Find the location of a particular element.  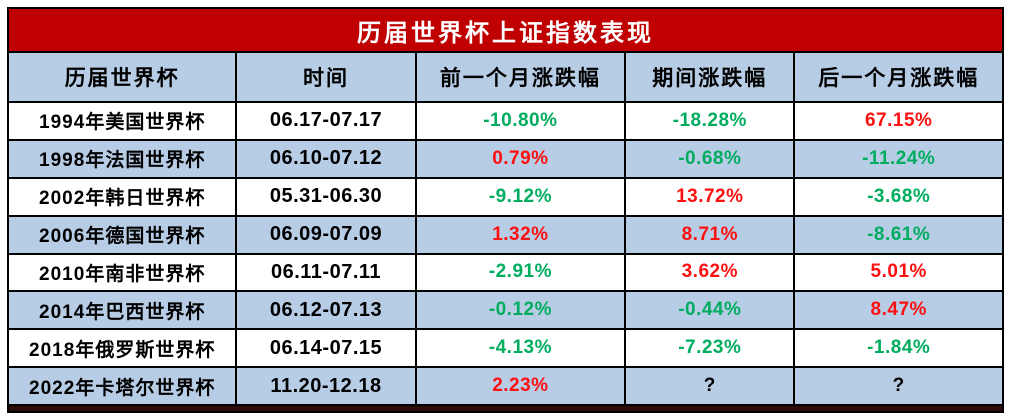

post-month-change-cell: -8.61% is located at coordinates (897, 234).